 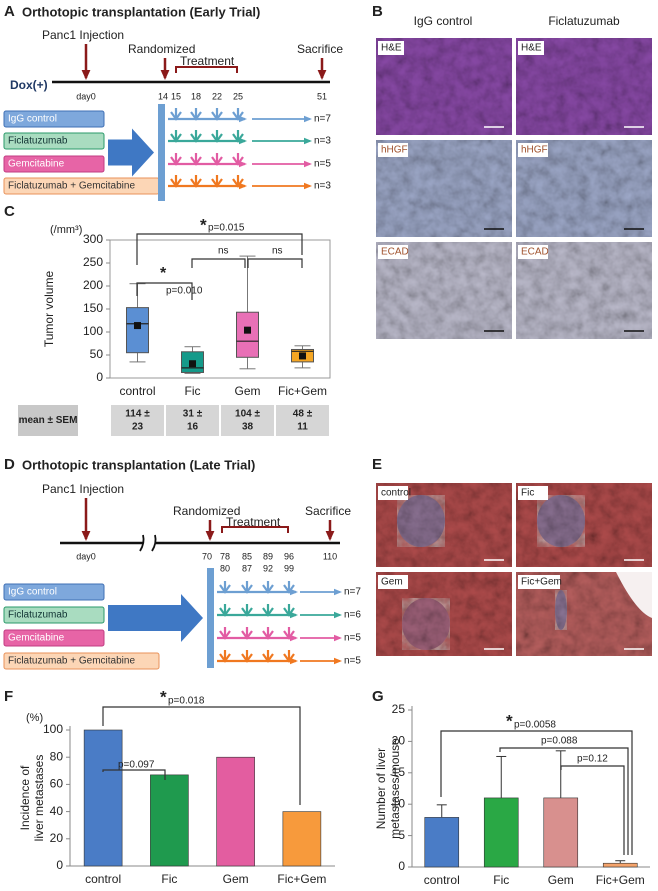 What do you see at coordinates (39, 798) in the screenshot?
I see `y-axis-label: liver metastases` at bounding box center [39, 798].